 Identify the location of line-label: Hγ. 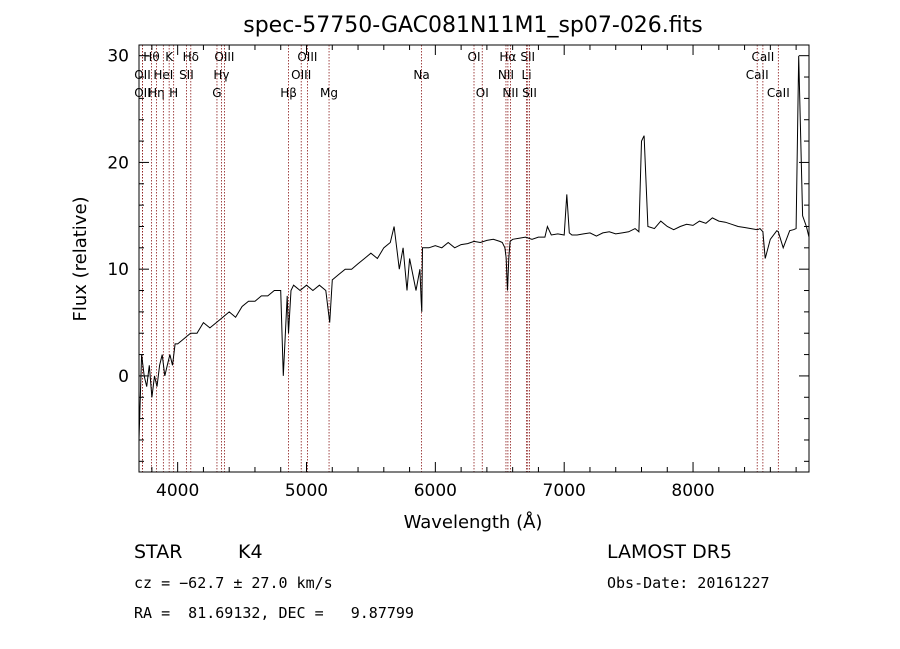
(221, 75).